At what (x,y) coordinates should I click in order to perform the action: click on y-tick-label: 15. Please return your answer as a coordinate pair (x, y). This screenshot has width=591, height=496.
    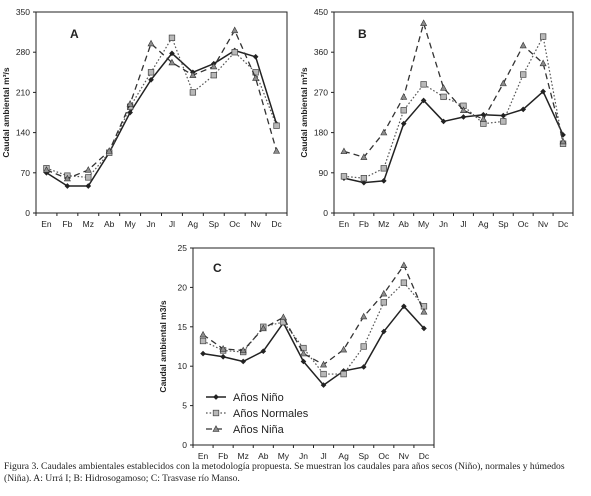
    Looking at the image, I should click on (183, 327).